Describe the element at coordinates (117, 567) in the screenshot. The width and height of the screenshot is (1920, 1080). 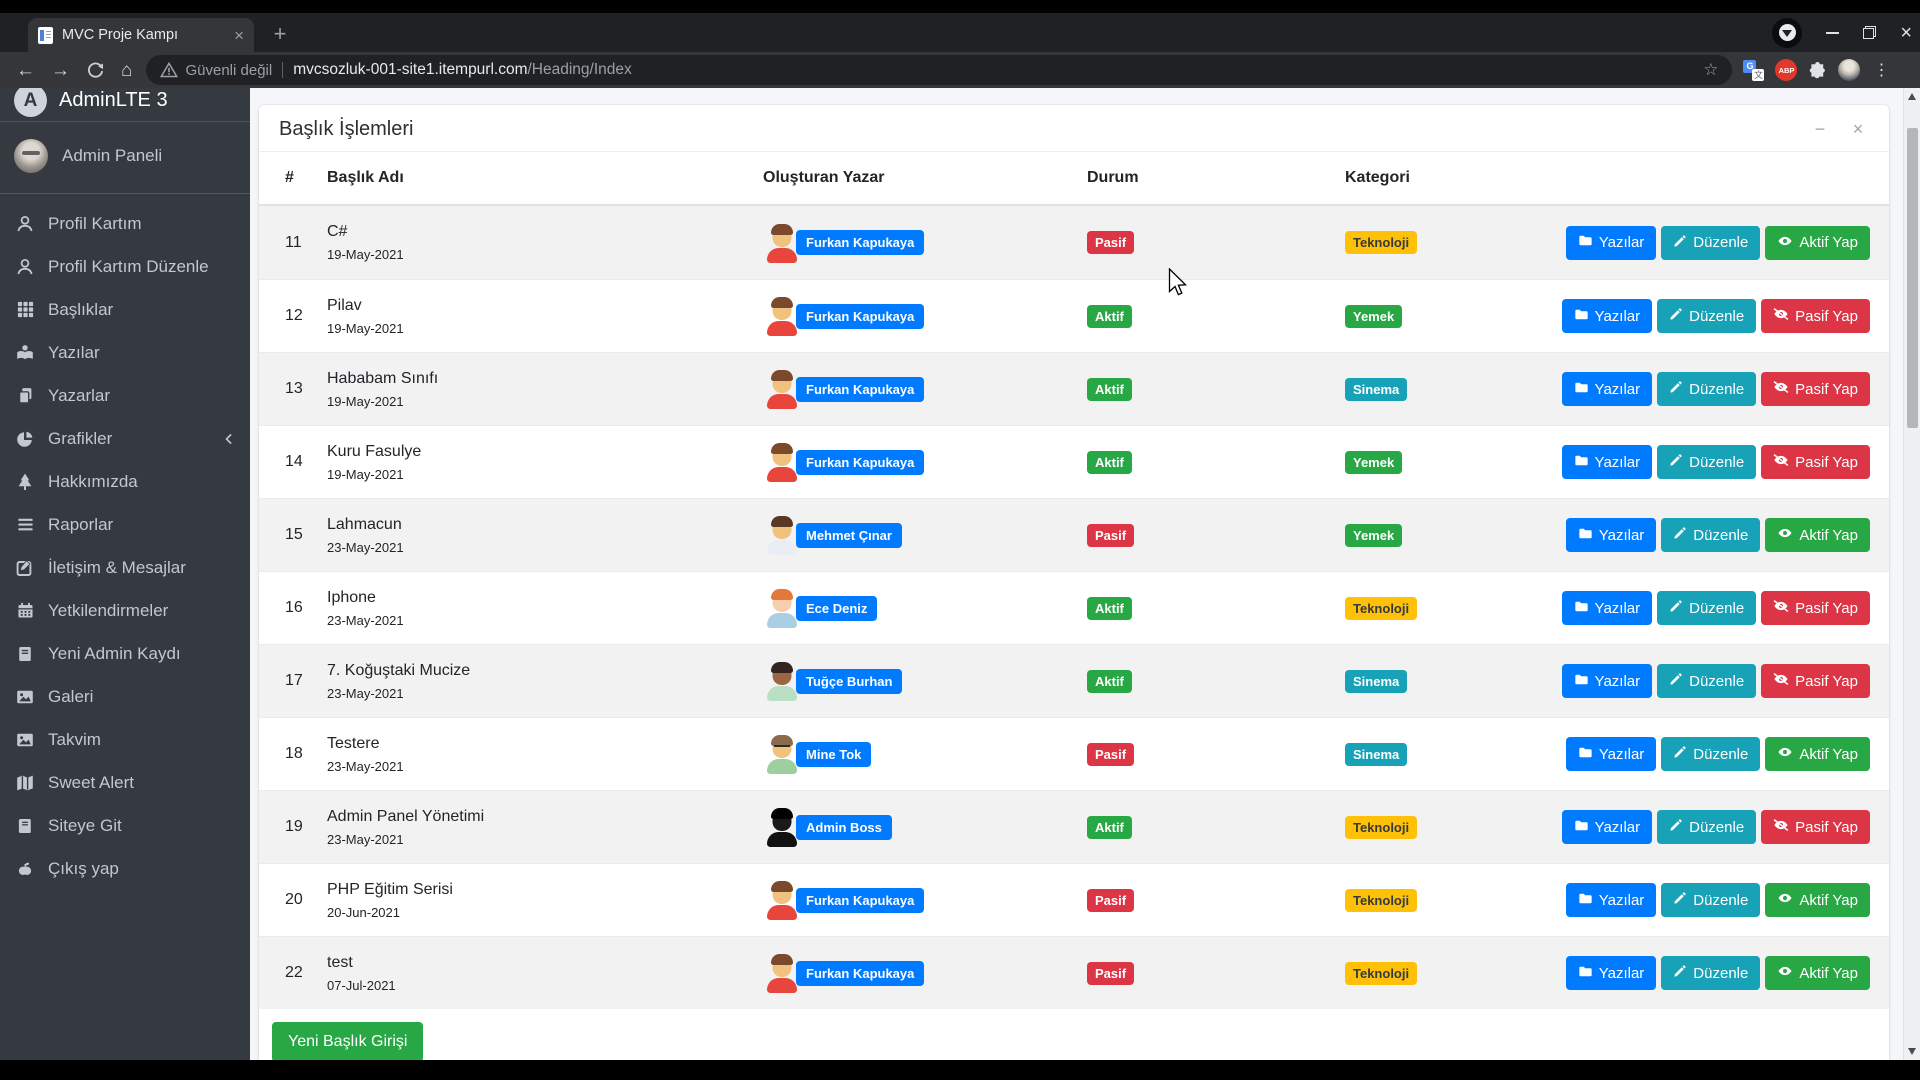
I see `sidebar-item-label: İletişim & Mesajlar` at that location.